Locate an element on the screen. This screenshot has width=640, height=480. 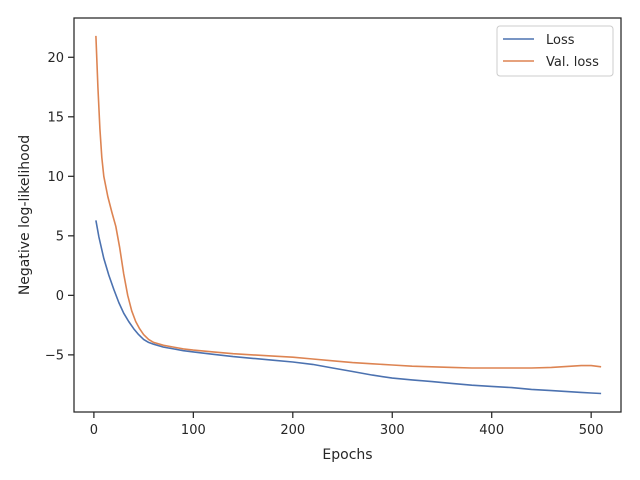
y-axis-ticks: −5 0 5 10 15 20 is located at coordinates (59, 207).